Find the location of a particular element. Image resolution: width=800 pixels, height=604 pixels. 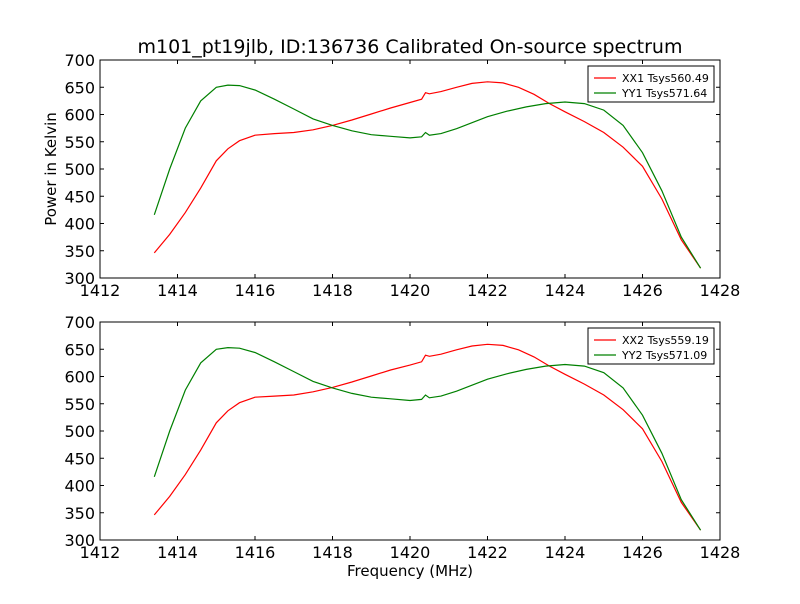

legend-label: XX2 Tsys559.19 is located at coordinates (665, 340).